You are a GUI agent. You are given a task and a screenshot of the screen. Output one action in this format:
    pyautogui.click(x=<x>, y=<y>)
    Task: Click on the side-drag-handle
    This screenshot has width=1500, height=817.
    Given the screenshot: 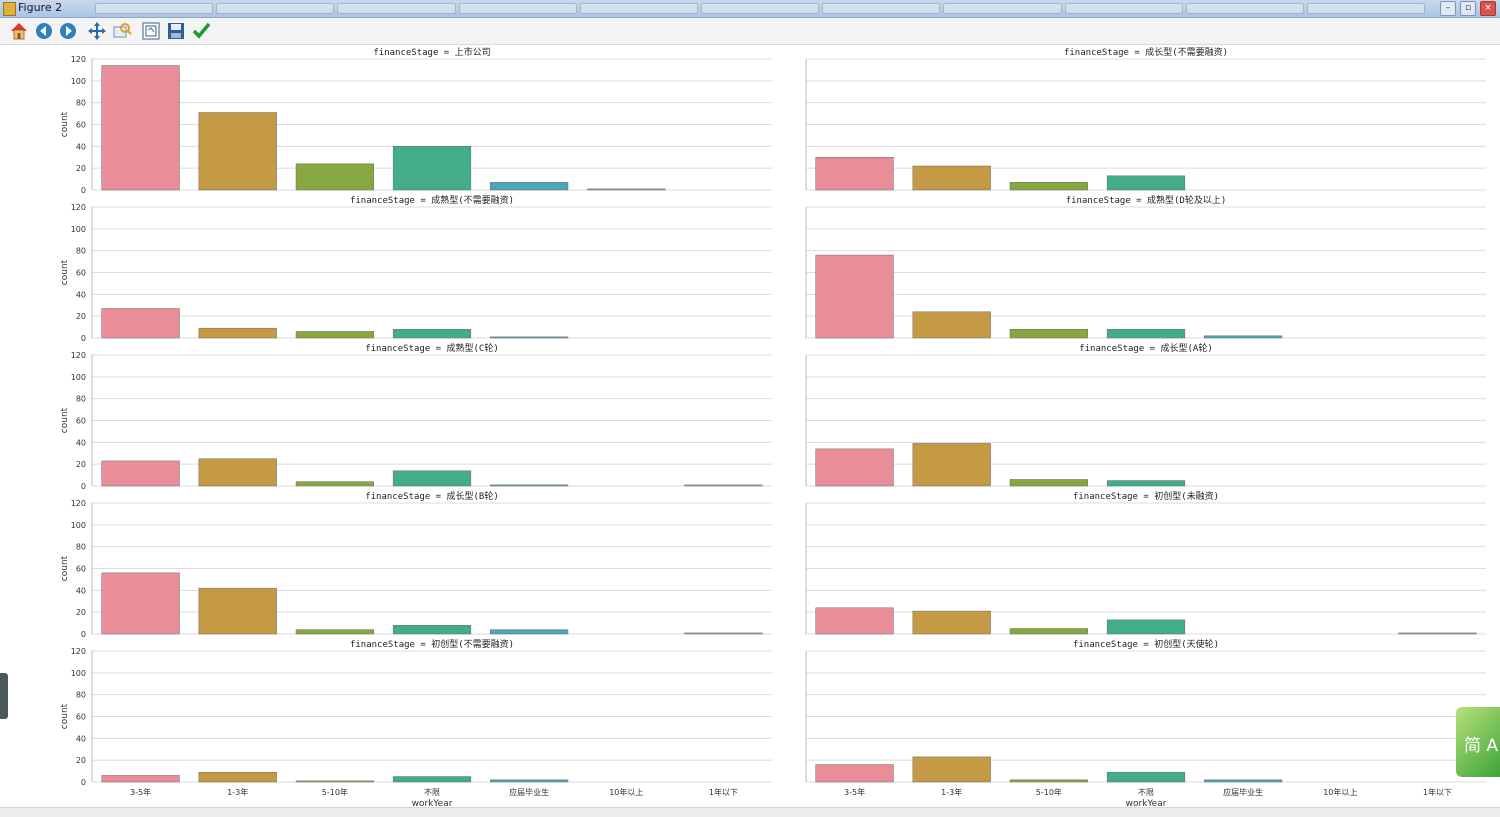 What is the action you would take?
    pyautogui.click(x=4, y=696)
    